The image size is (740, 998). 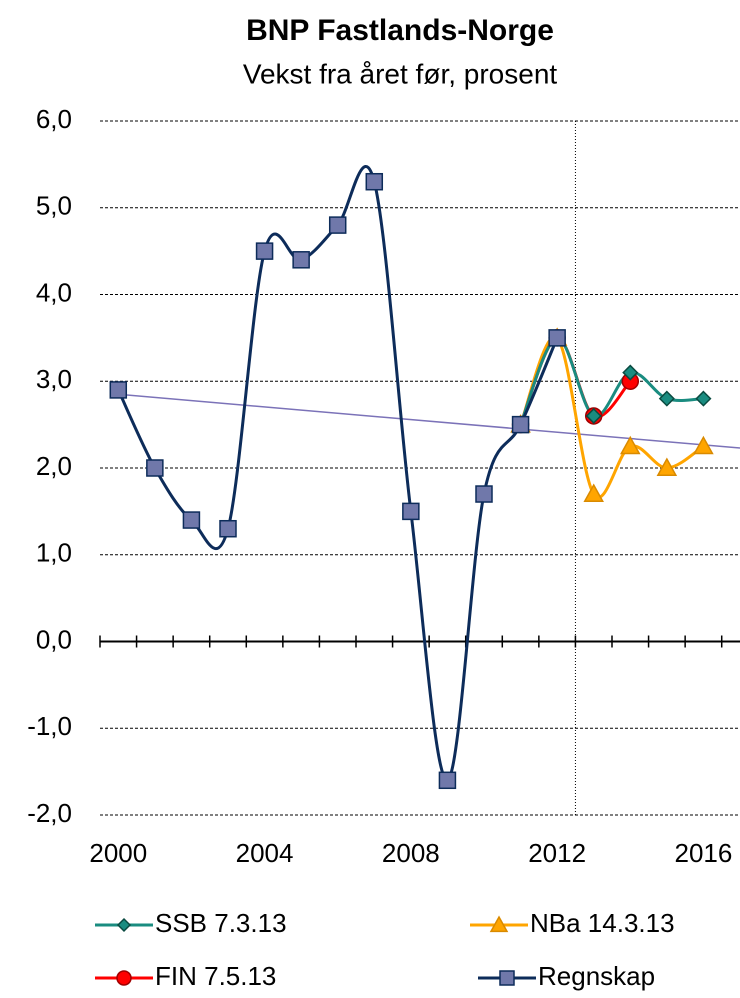 What do you see at coordinates (215, 976) in the screenshot?
I see `legend-label: FIN 7.5.13` at bounding box center [215, 976].